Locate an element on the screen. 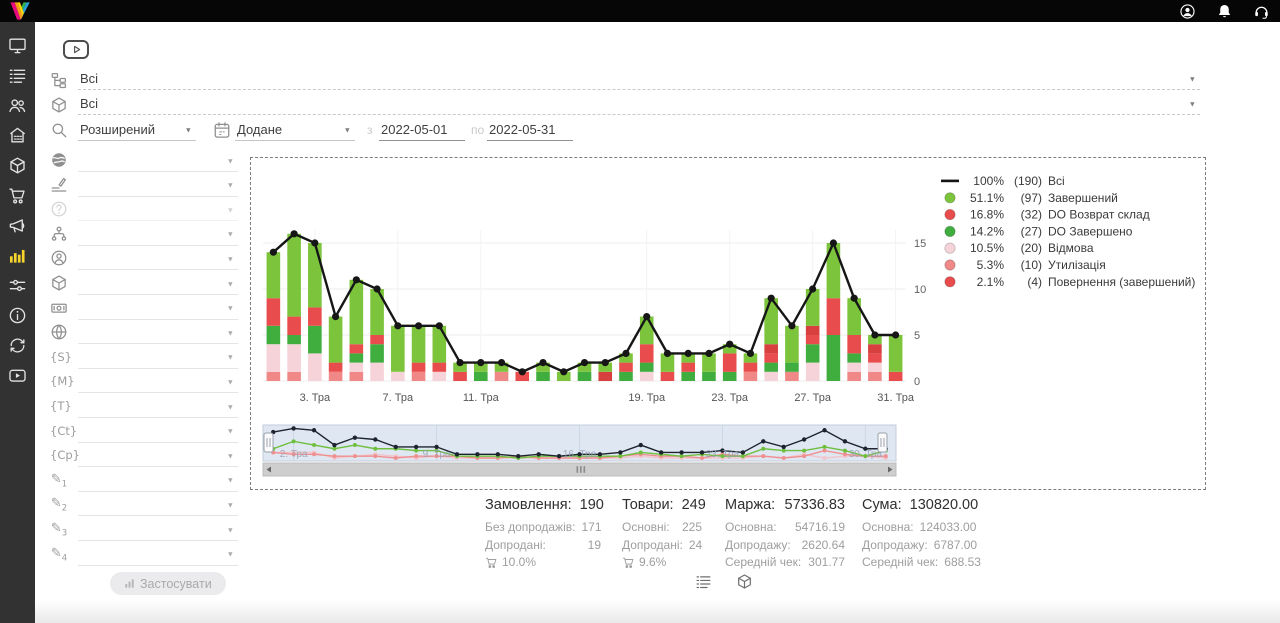 This screenshot has height=623, width=1280. date-to-input: 2022-05-31 is located at coordinates (530, 130).